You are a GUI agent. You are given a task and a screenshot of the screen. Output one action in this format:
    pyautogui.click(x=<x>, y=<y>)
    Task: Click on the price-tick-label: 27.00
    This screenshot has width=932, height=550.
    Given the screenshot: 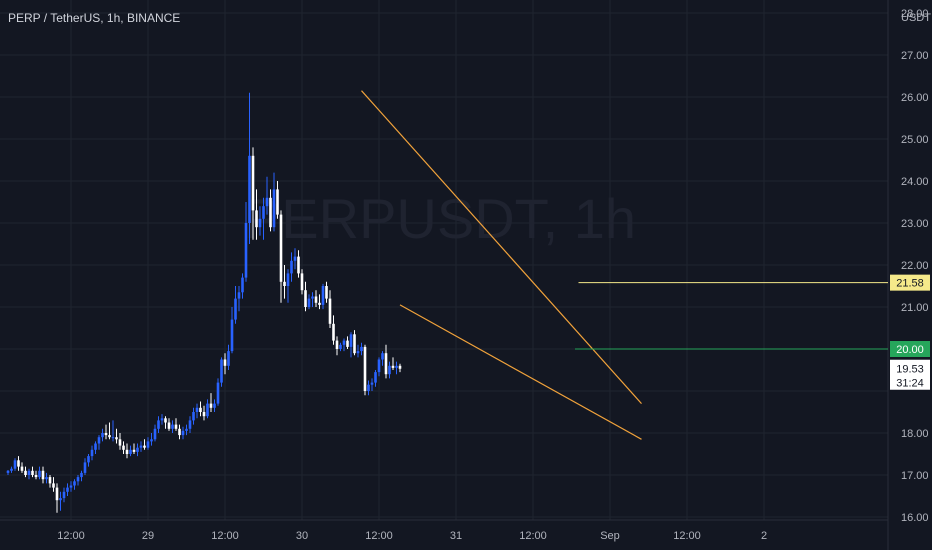 What is the action you would take?
    pyautogui.click(x=915, y=56)
    